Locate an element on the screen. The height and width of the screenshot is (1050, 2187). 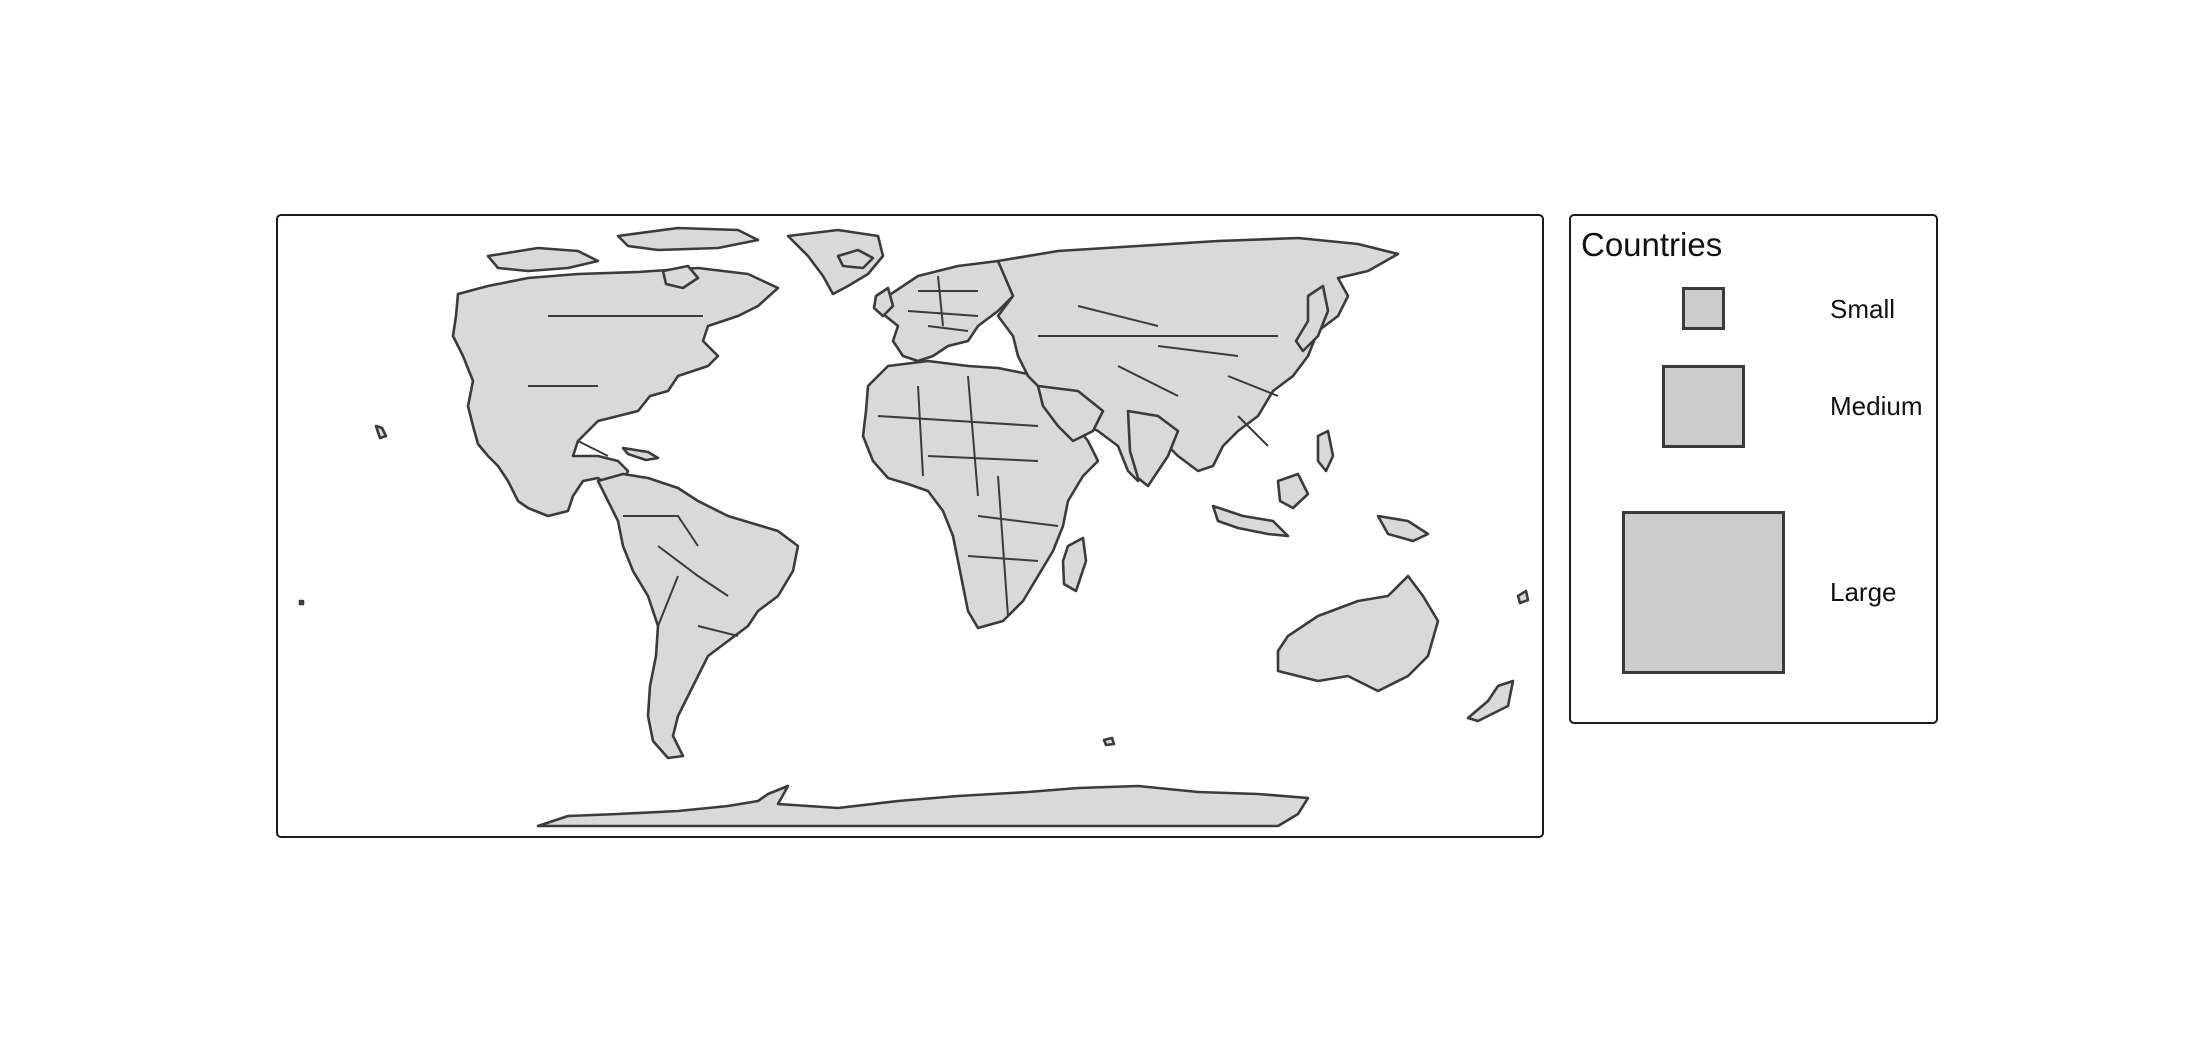
new-zealand is located at coordinates (1490, 701).